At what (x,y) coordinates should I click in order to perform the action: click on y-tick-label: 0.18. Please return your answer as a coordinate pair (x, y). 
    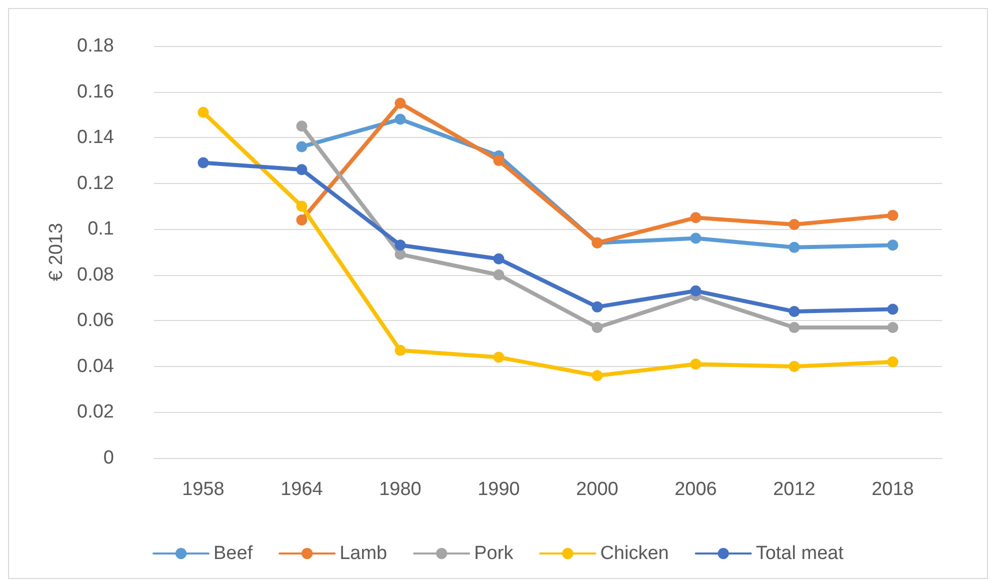
    Looking at the image, I should click on (95, 46).